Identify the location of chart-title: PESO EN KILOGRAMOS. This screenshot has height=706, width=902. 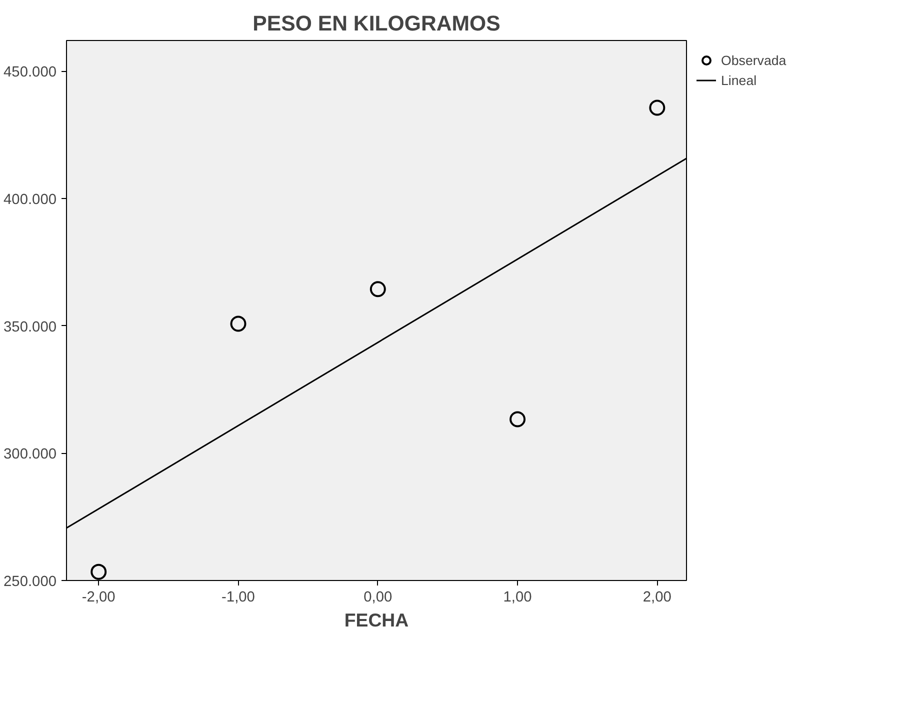
(376, 24).